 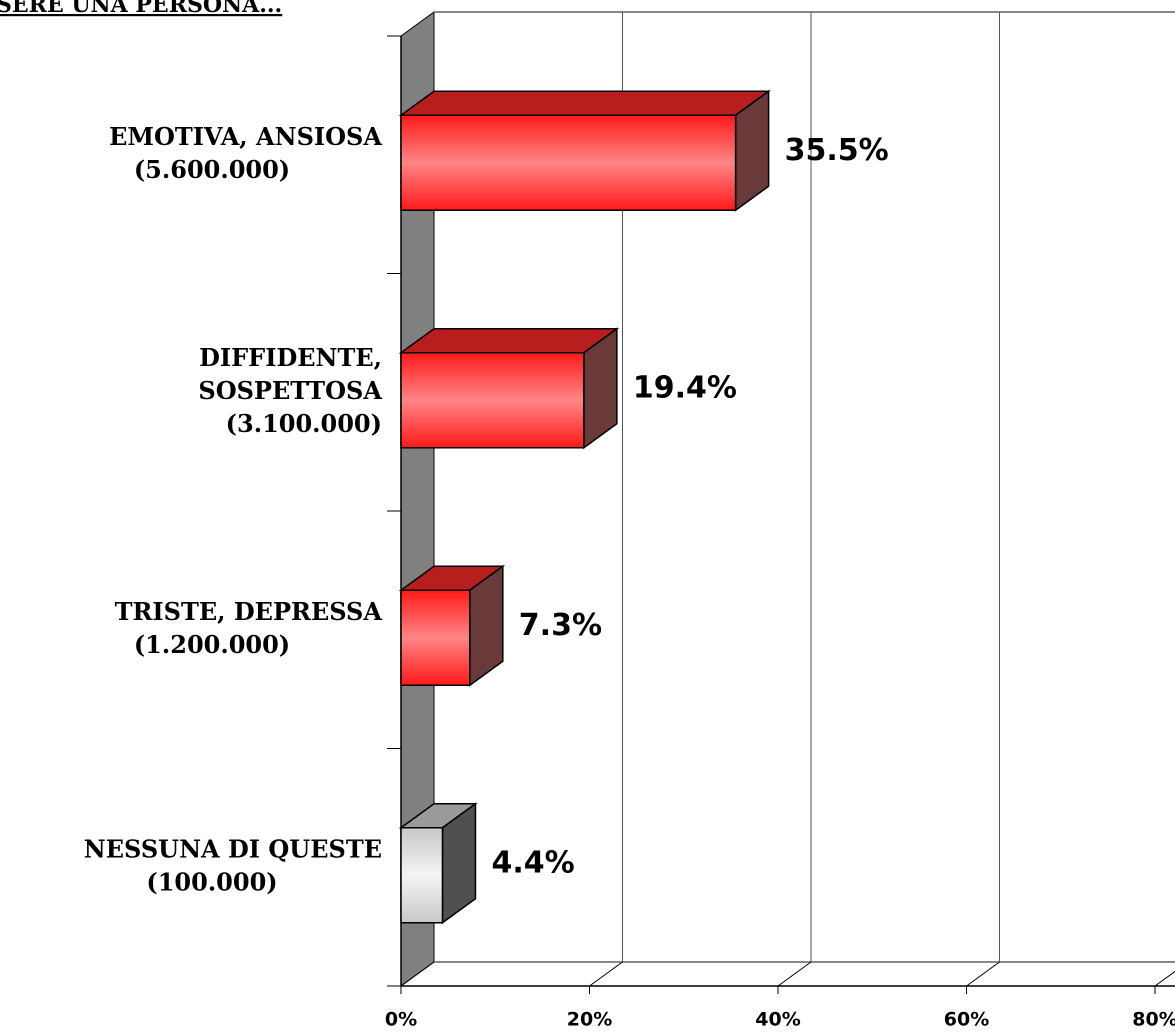 I want to click on category-label: SOSPETTOSA, so click(x=290, y=390).